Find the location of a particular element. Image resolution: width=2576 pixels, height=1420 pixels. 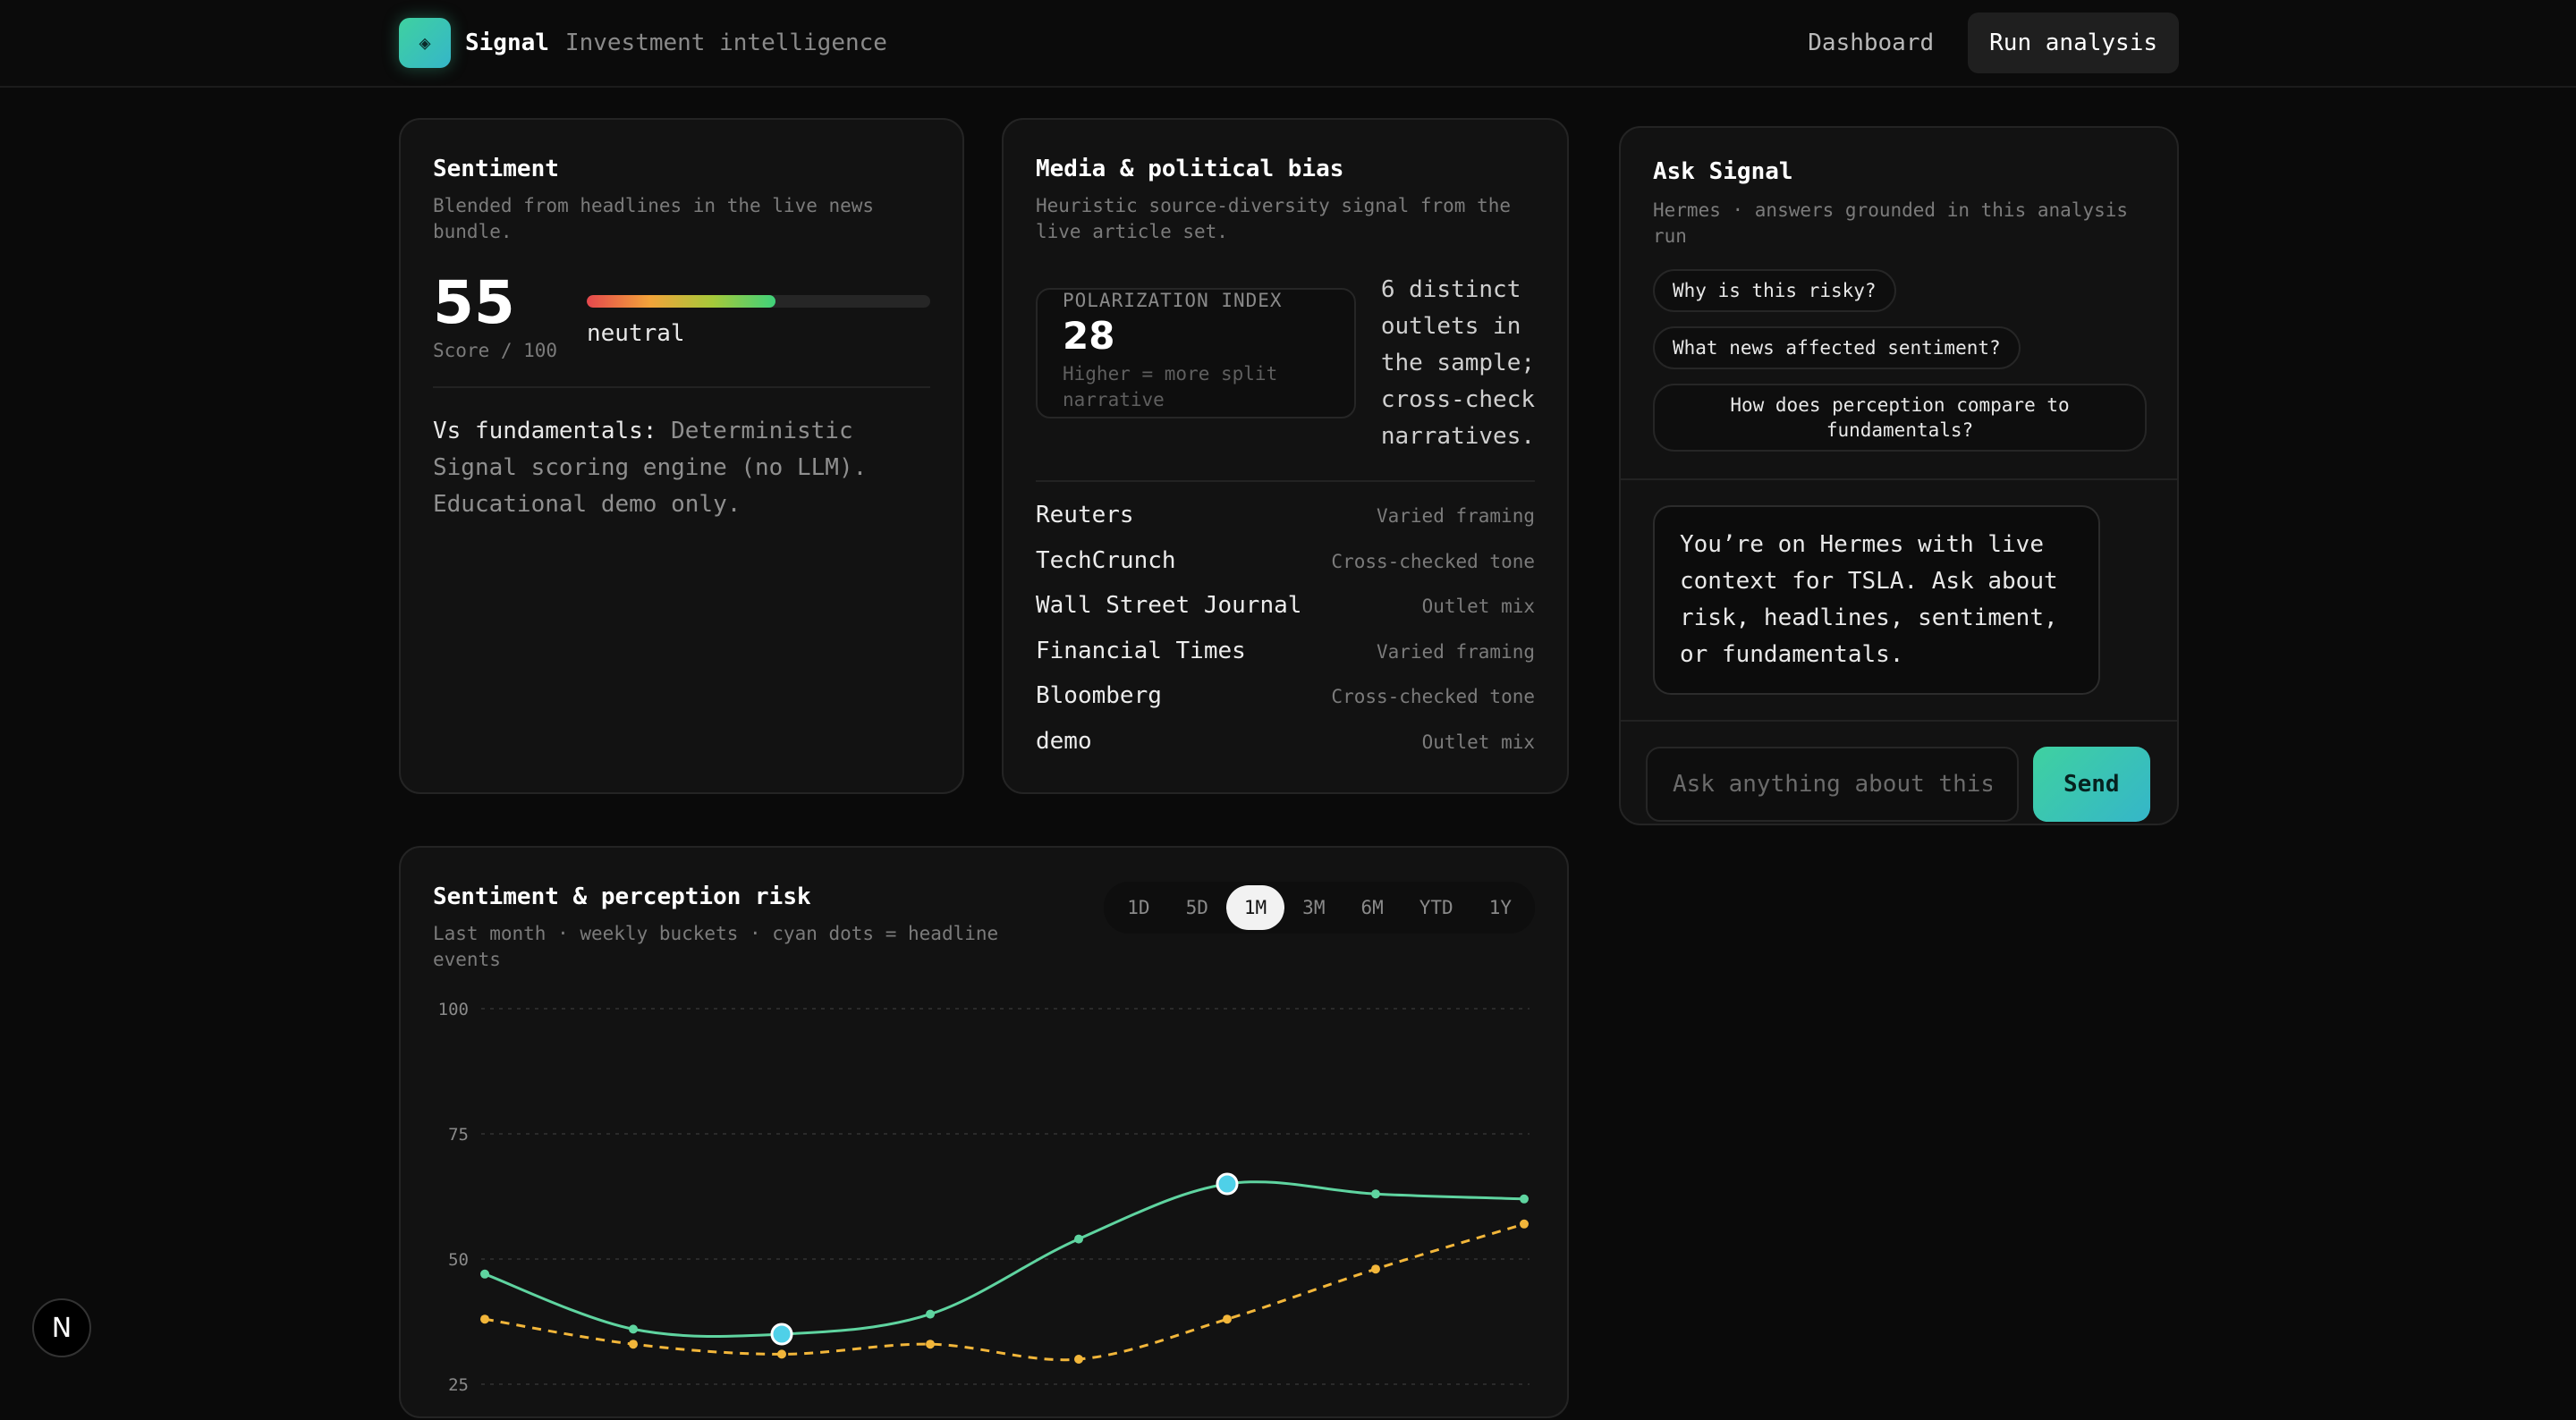

sentiment-title: Sentiment is located at coordinates (496, 169).